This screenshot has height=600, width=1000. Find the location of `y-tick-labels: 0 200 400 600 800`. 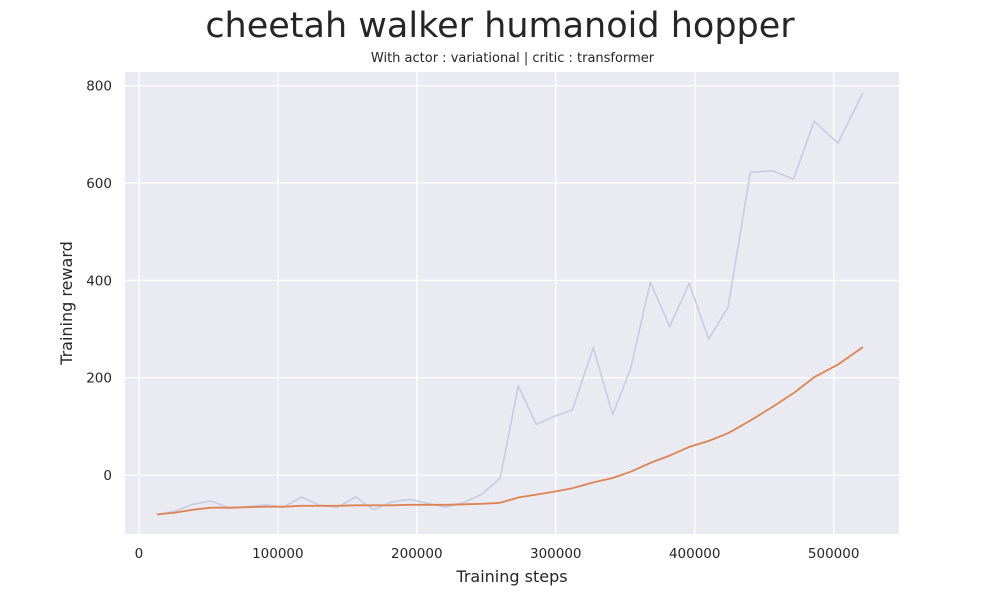

y-tick-labels: 0 200 400 600 800 is located at coordinates (99, 281).